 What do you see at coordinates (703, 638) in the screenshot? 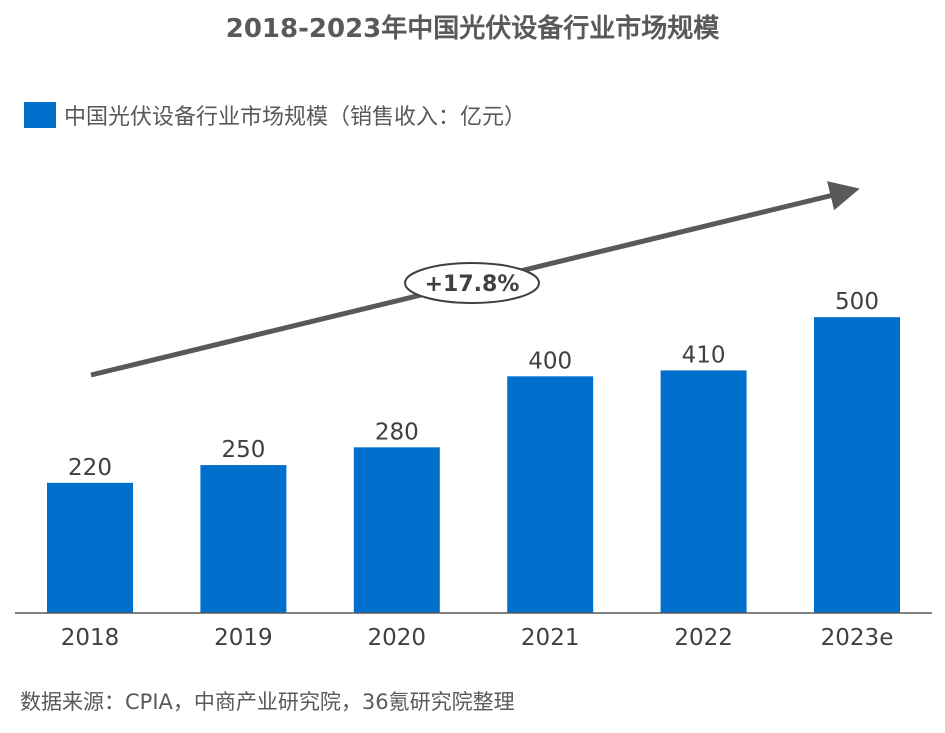
I see `x-tick-label-2022: 2022` at bounding box center [703, 638].